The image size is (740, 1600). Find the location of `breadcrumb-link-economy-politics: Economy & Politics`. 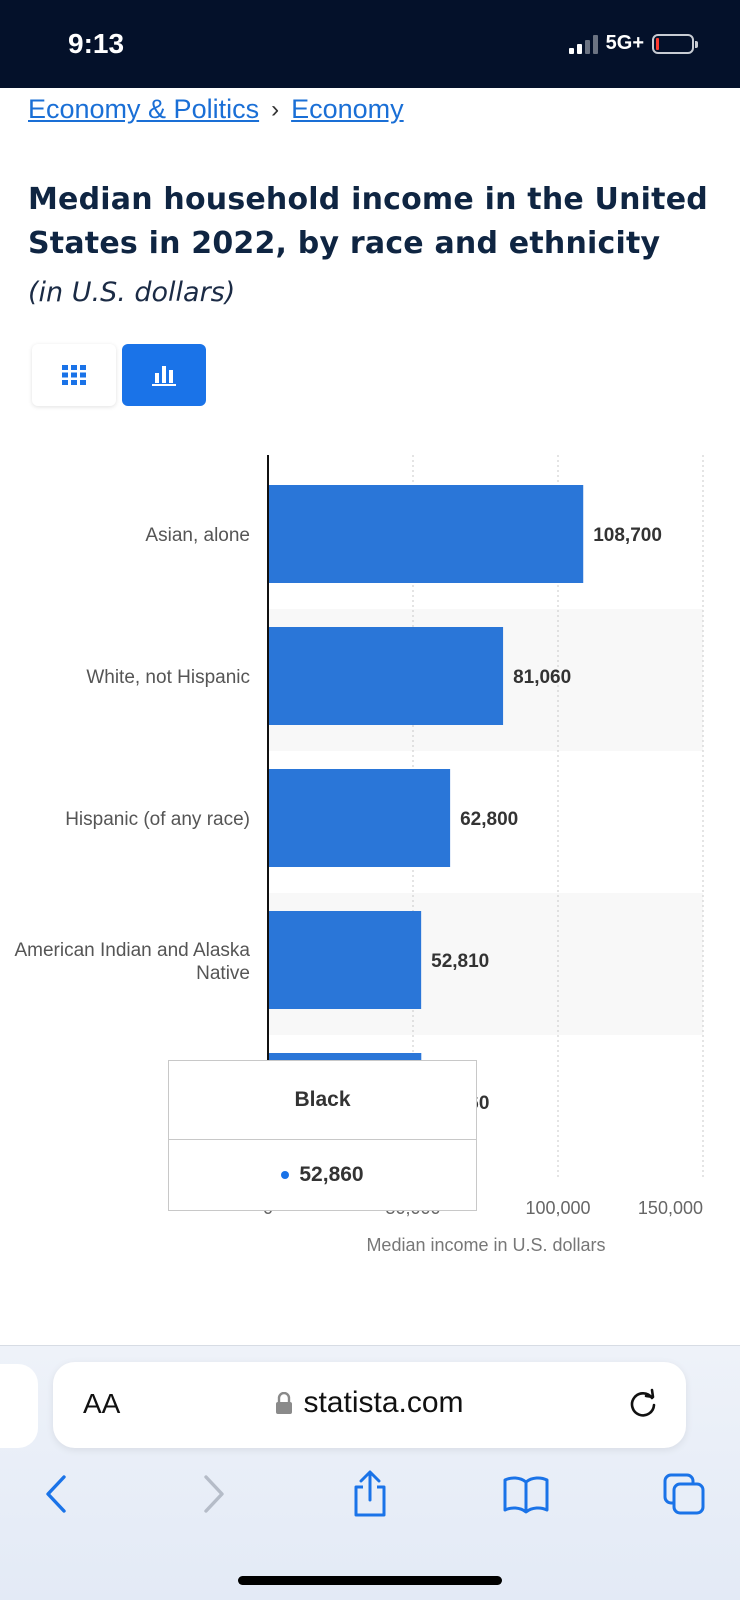

breadcrumb-link-economy-politics: Economy & Politics is located at coordinates (144, 109).